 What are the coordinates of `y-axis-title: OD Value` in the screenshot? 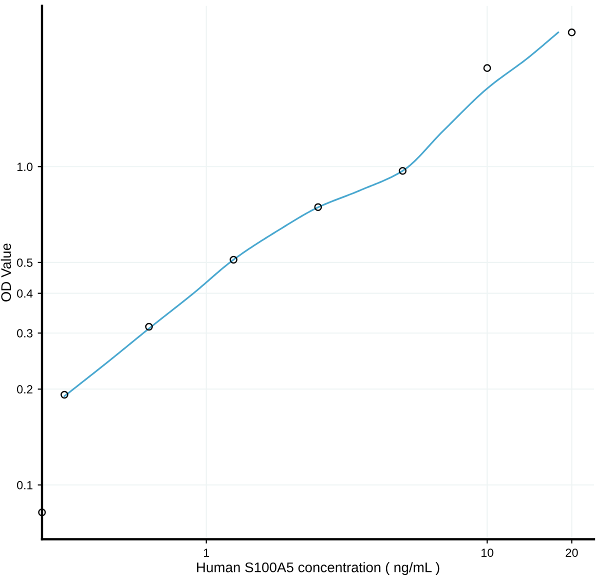 It's located at (6, 273).